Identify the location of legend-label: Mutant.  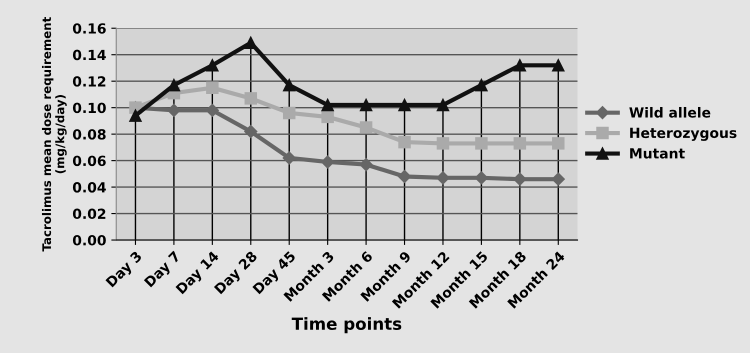
(657, 153).